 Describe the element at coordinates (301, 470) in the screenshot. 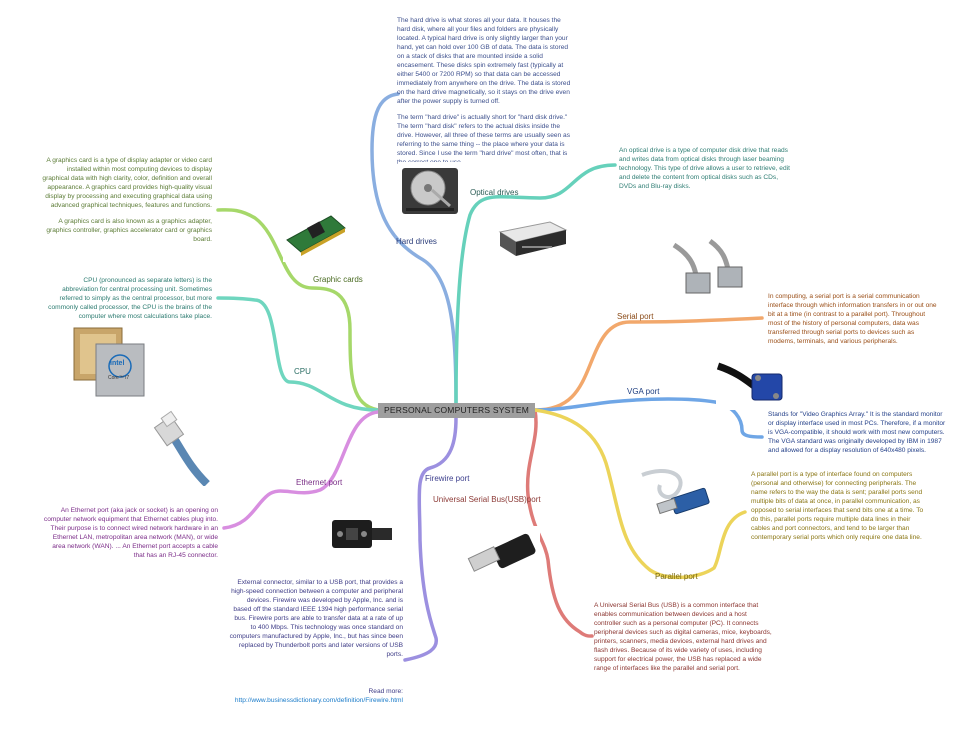

I see `link-ethernet-port` at that location.